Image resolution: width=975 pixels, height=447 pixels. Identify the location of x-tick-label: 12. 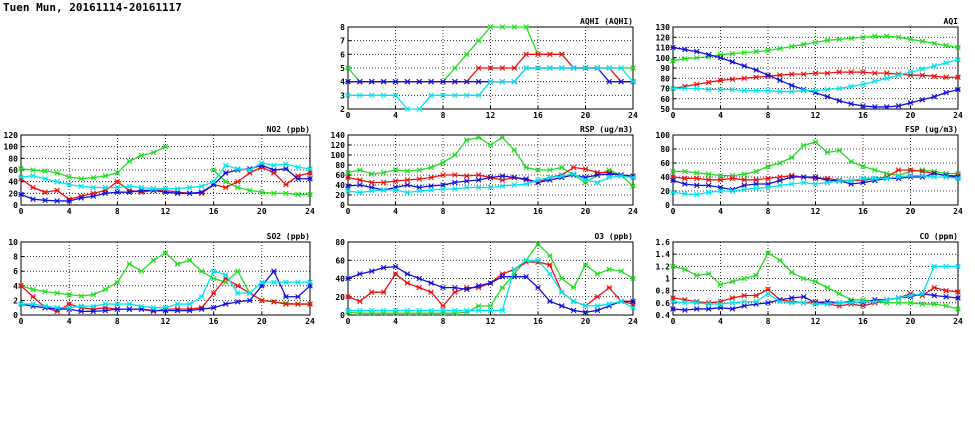
(816, 321).